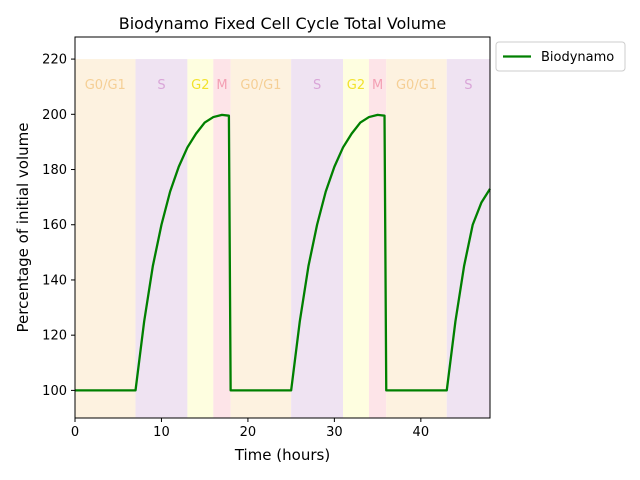 Image resolution: width=640 pixels, height=480 pixels. Describe the element at coordinates (54, 170) in the screenshot. I see `y-tick-label: 180` at that location.